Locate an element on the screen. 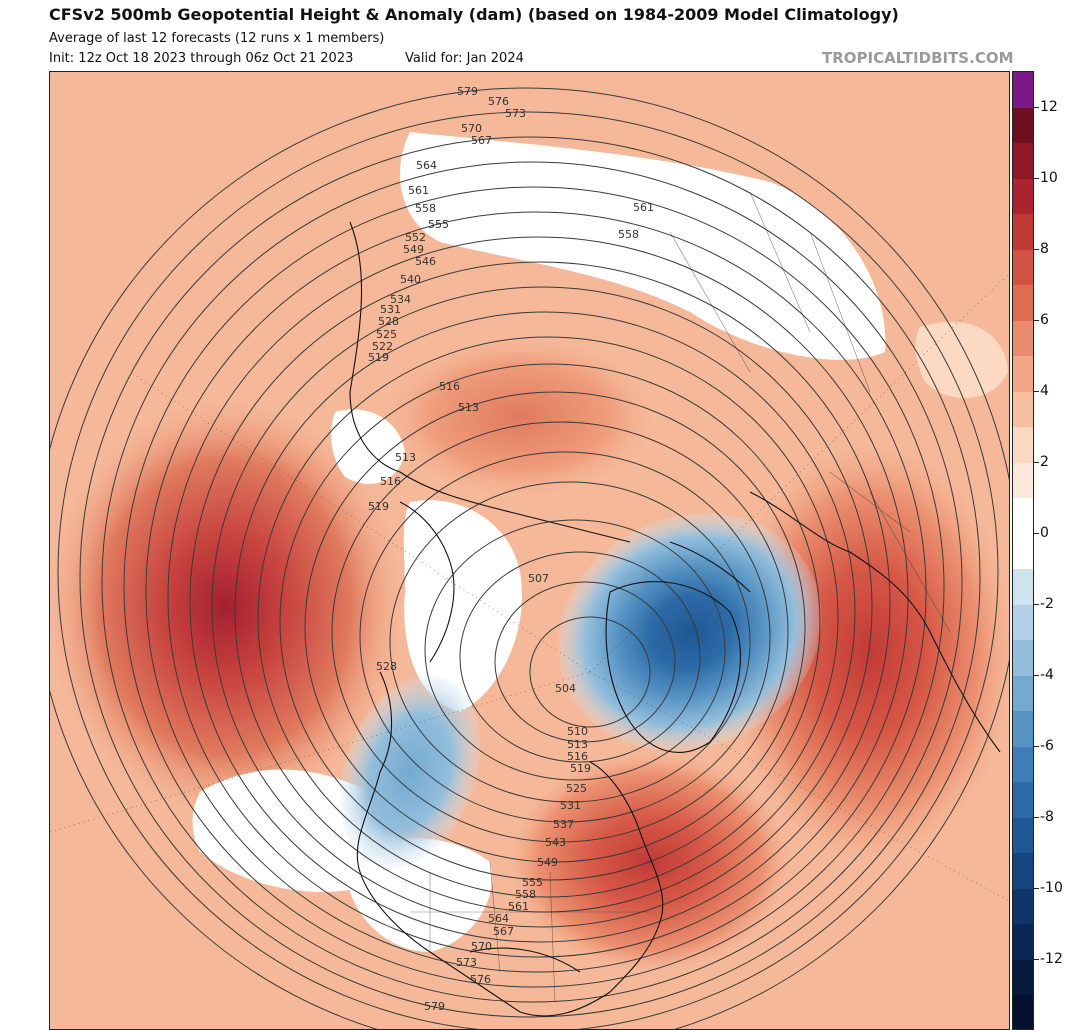  anomaly-colorbar is located at coordinates (1023, 550).